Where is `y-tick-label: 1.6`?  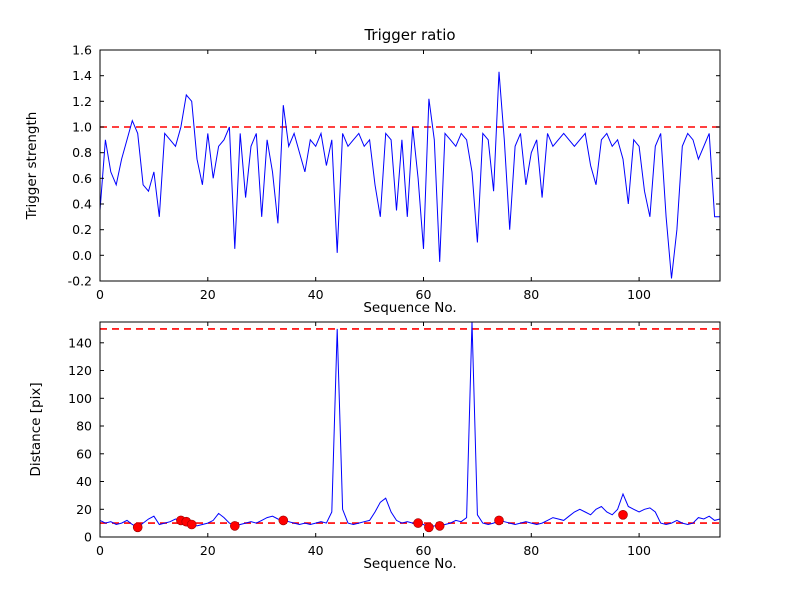 y-tick-label: 1.6 is located at coordinates (82, 50).